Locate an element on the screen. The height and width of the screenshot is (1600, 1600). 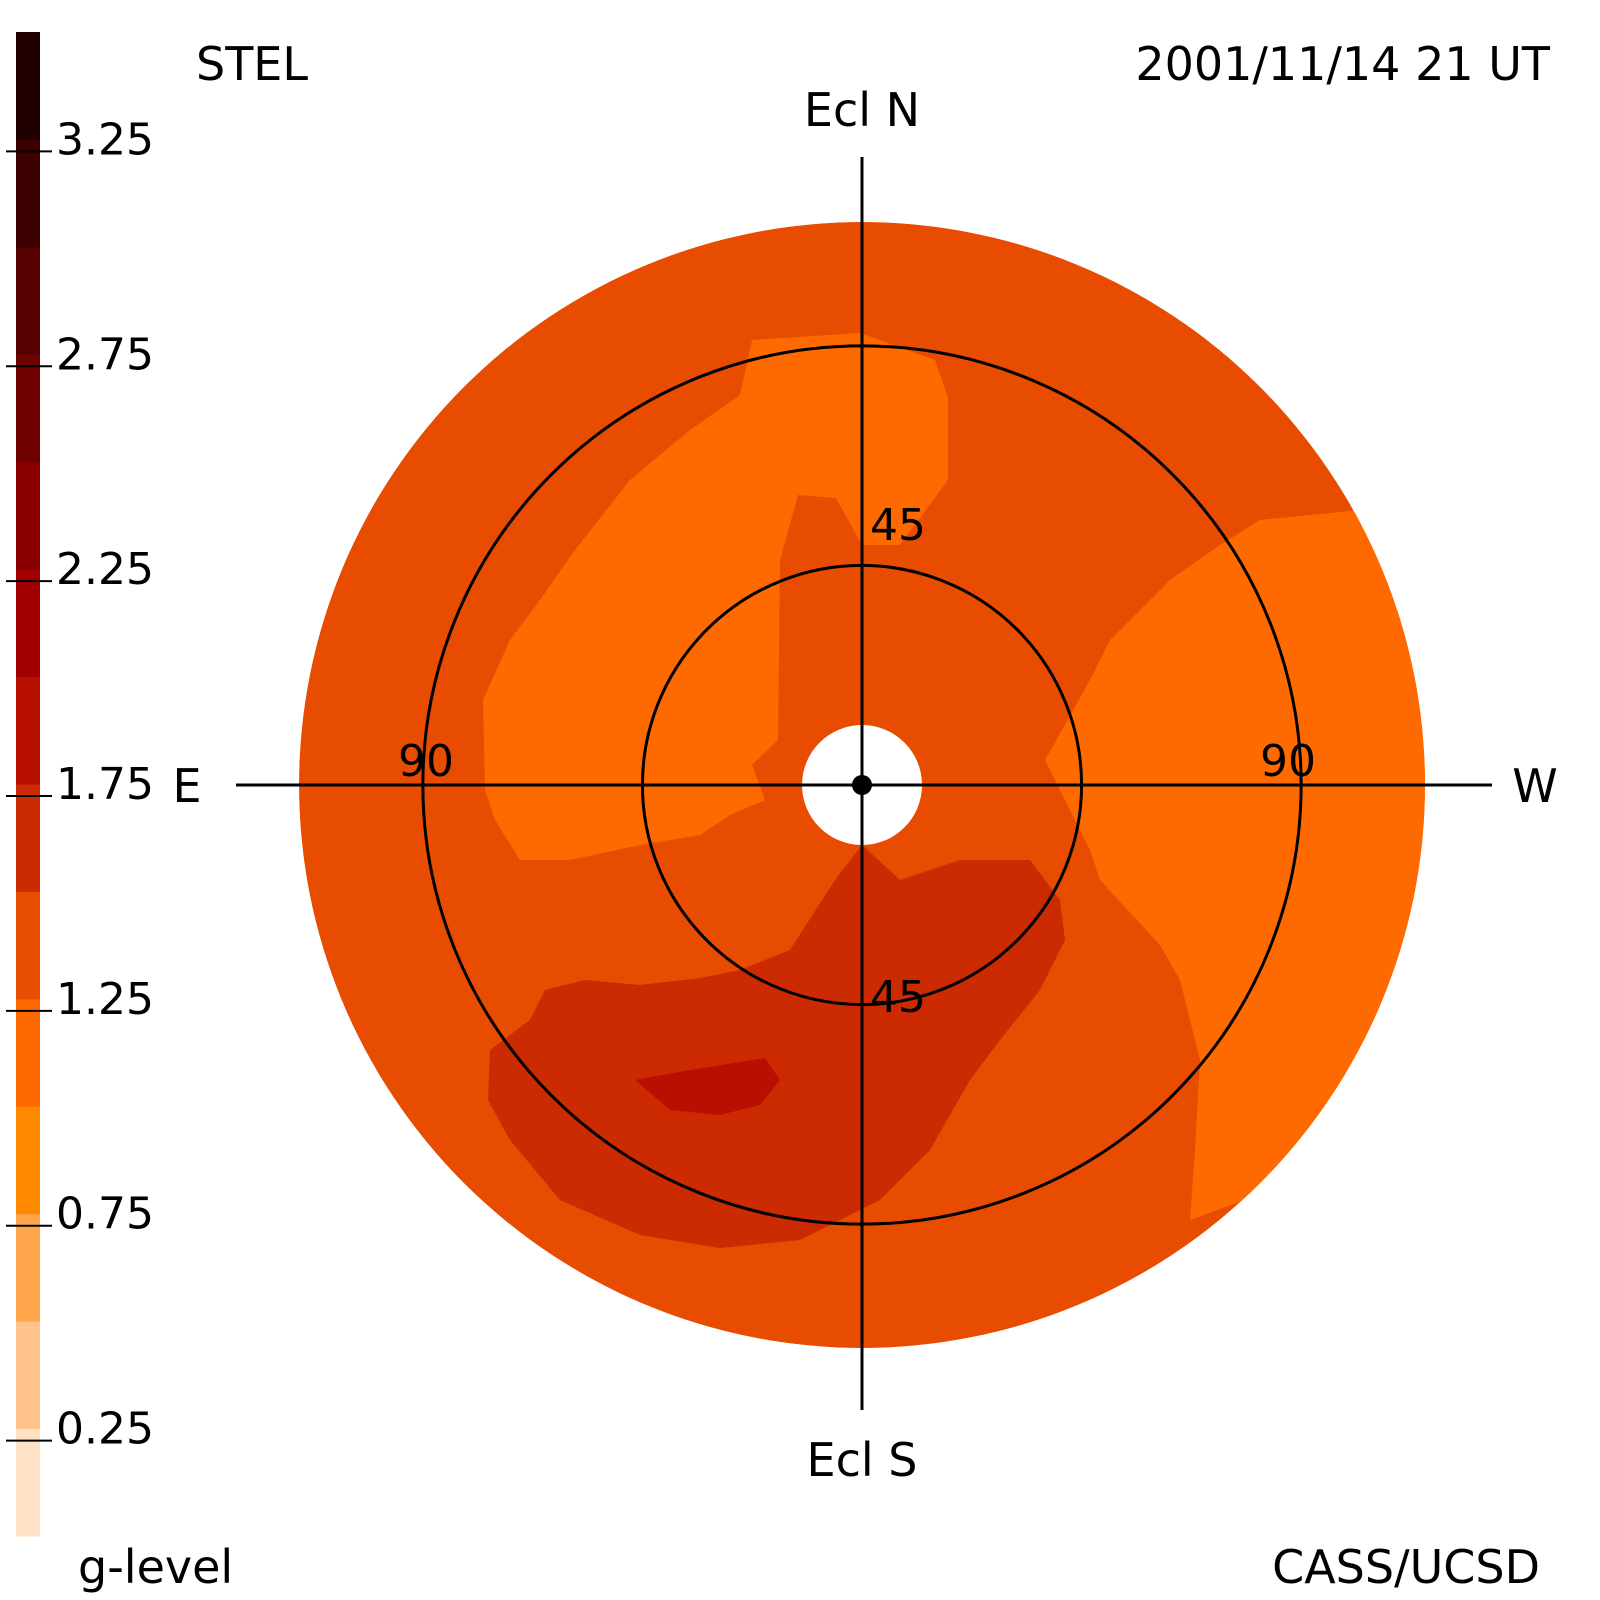
direction-label-west: W is located at coordinates (1534, 786).